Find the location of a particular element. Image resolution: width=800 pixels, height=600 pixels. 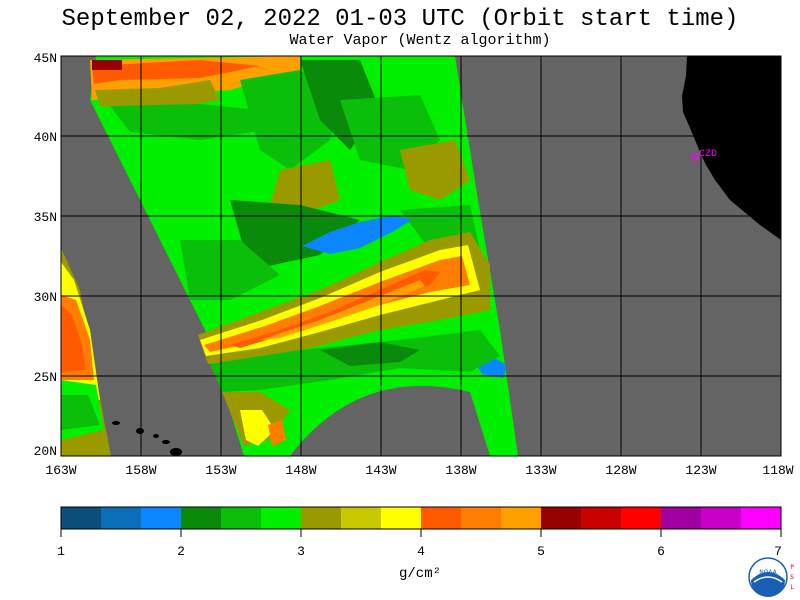

colorbar-tick-2: 2 is located at coordinates (181, 551).